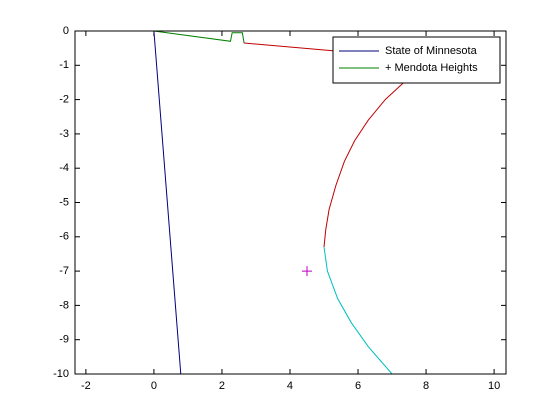 Image resolution: width=560 pixels, height=420 pixels. What do you see at coordinates (64, 237) in the screenshot?
I see `y-tick-label: -6` at bounding box center [64, 237].